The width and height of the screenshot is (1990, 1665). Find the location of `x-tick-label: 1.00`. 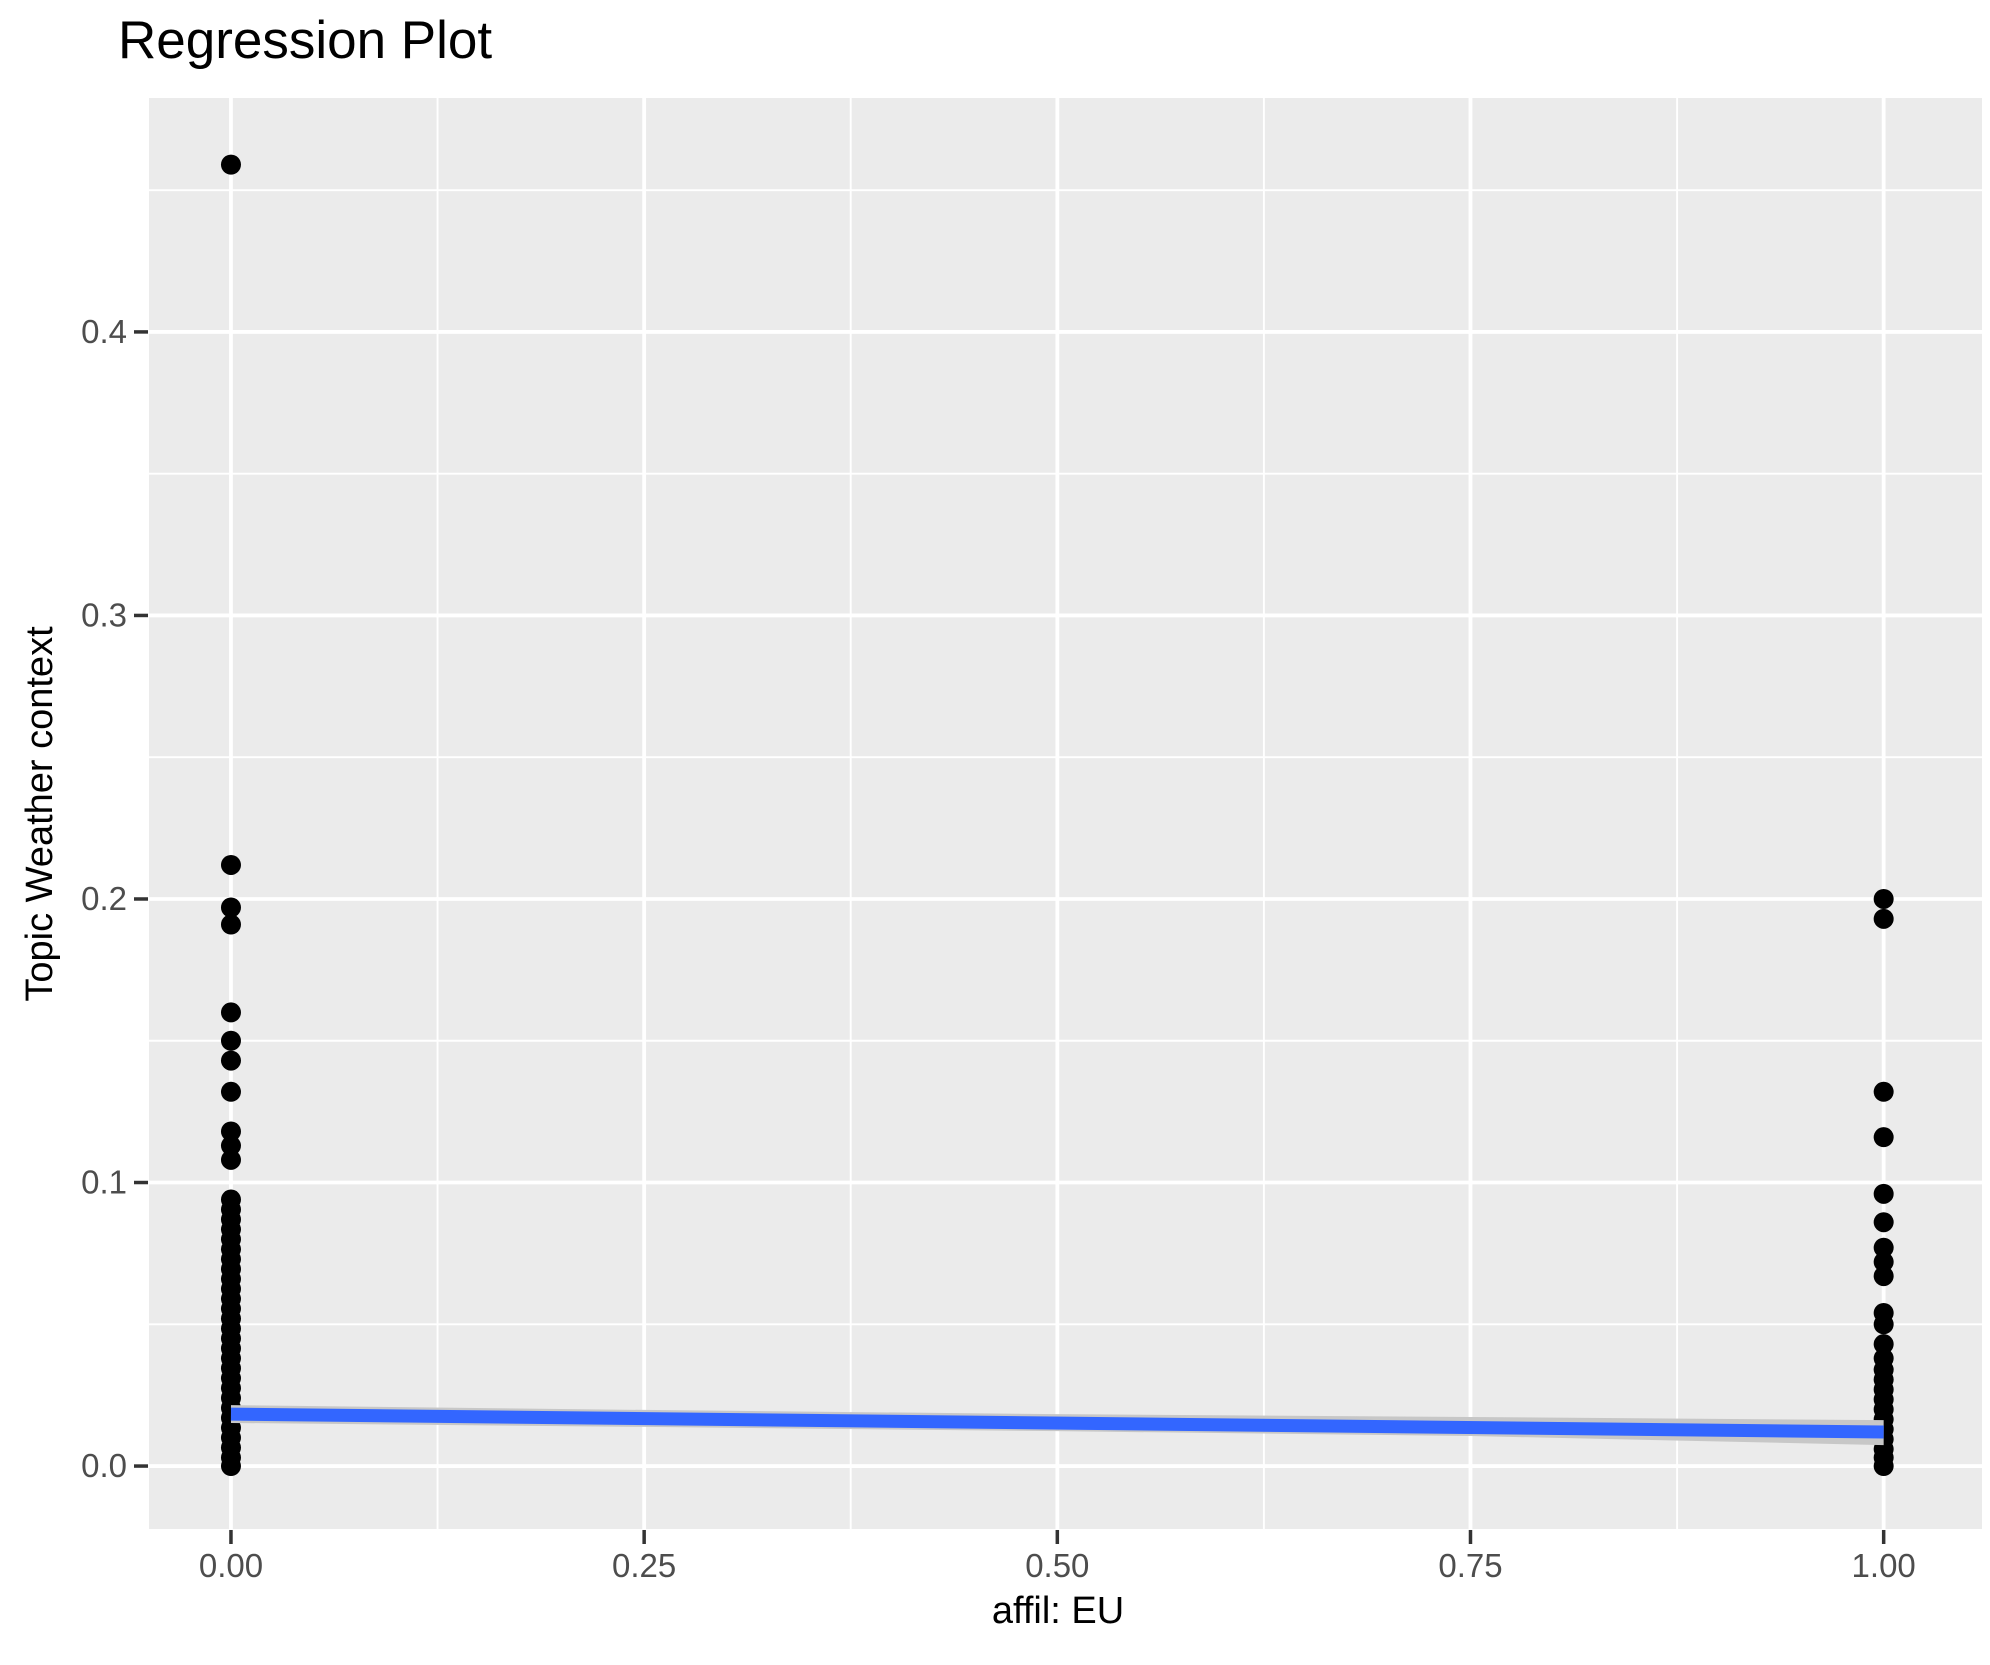

x-tick-label: 1.00 is located at coordinates (1884, 1565).